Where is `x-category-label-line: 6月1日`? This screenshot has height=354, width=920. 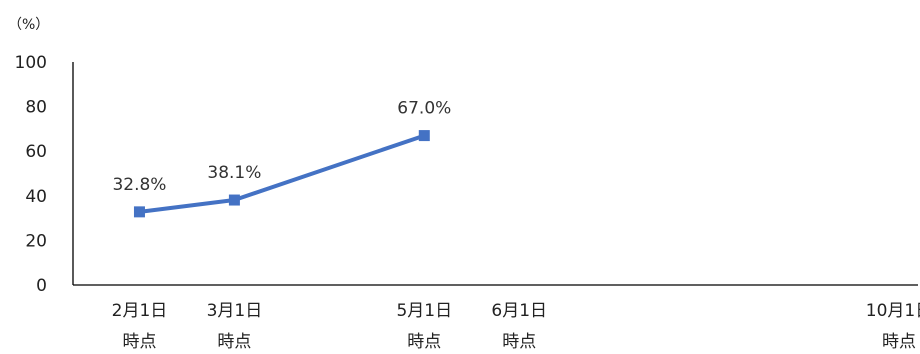
x-category-label-line: 6月1日 is located at coordinates (519, 311).